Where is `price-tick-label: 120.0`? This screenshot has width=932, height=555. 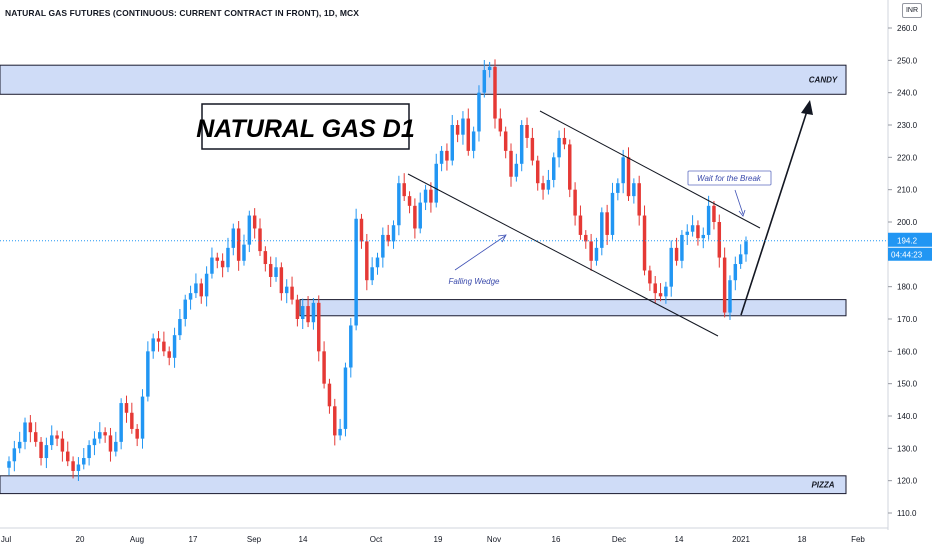 price-tick-label: 120.0 is located at coordinates (907, 481).